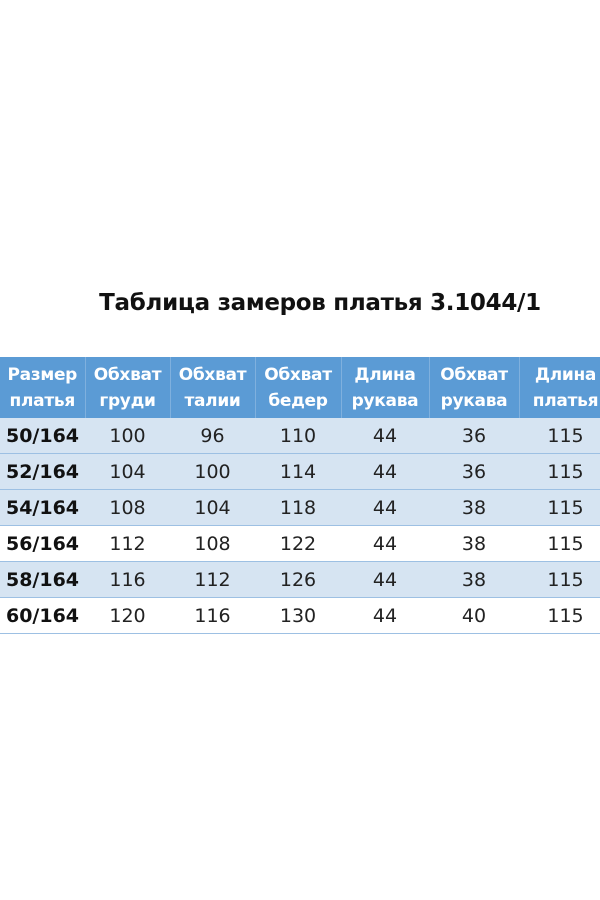 The width and height of the screenshot is (600, 900). I want to click on size-cell: 60/164, so click(42, 615).